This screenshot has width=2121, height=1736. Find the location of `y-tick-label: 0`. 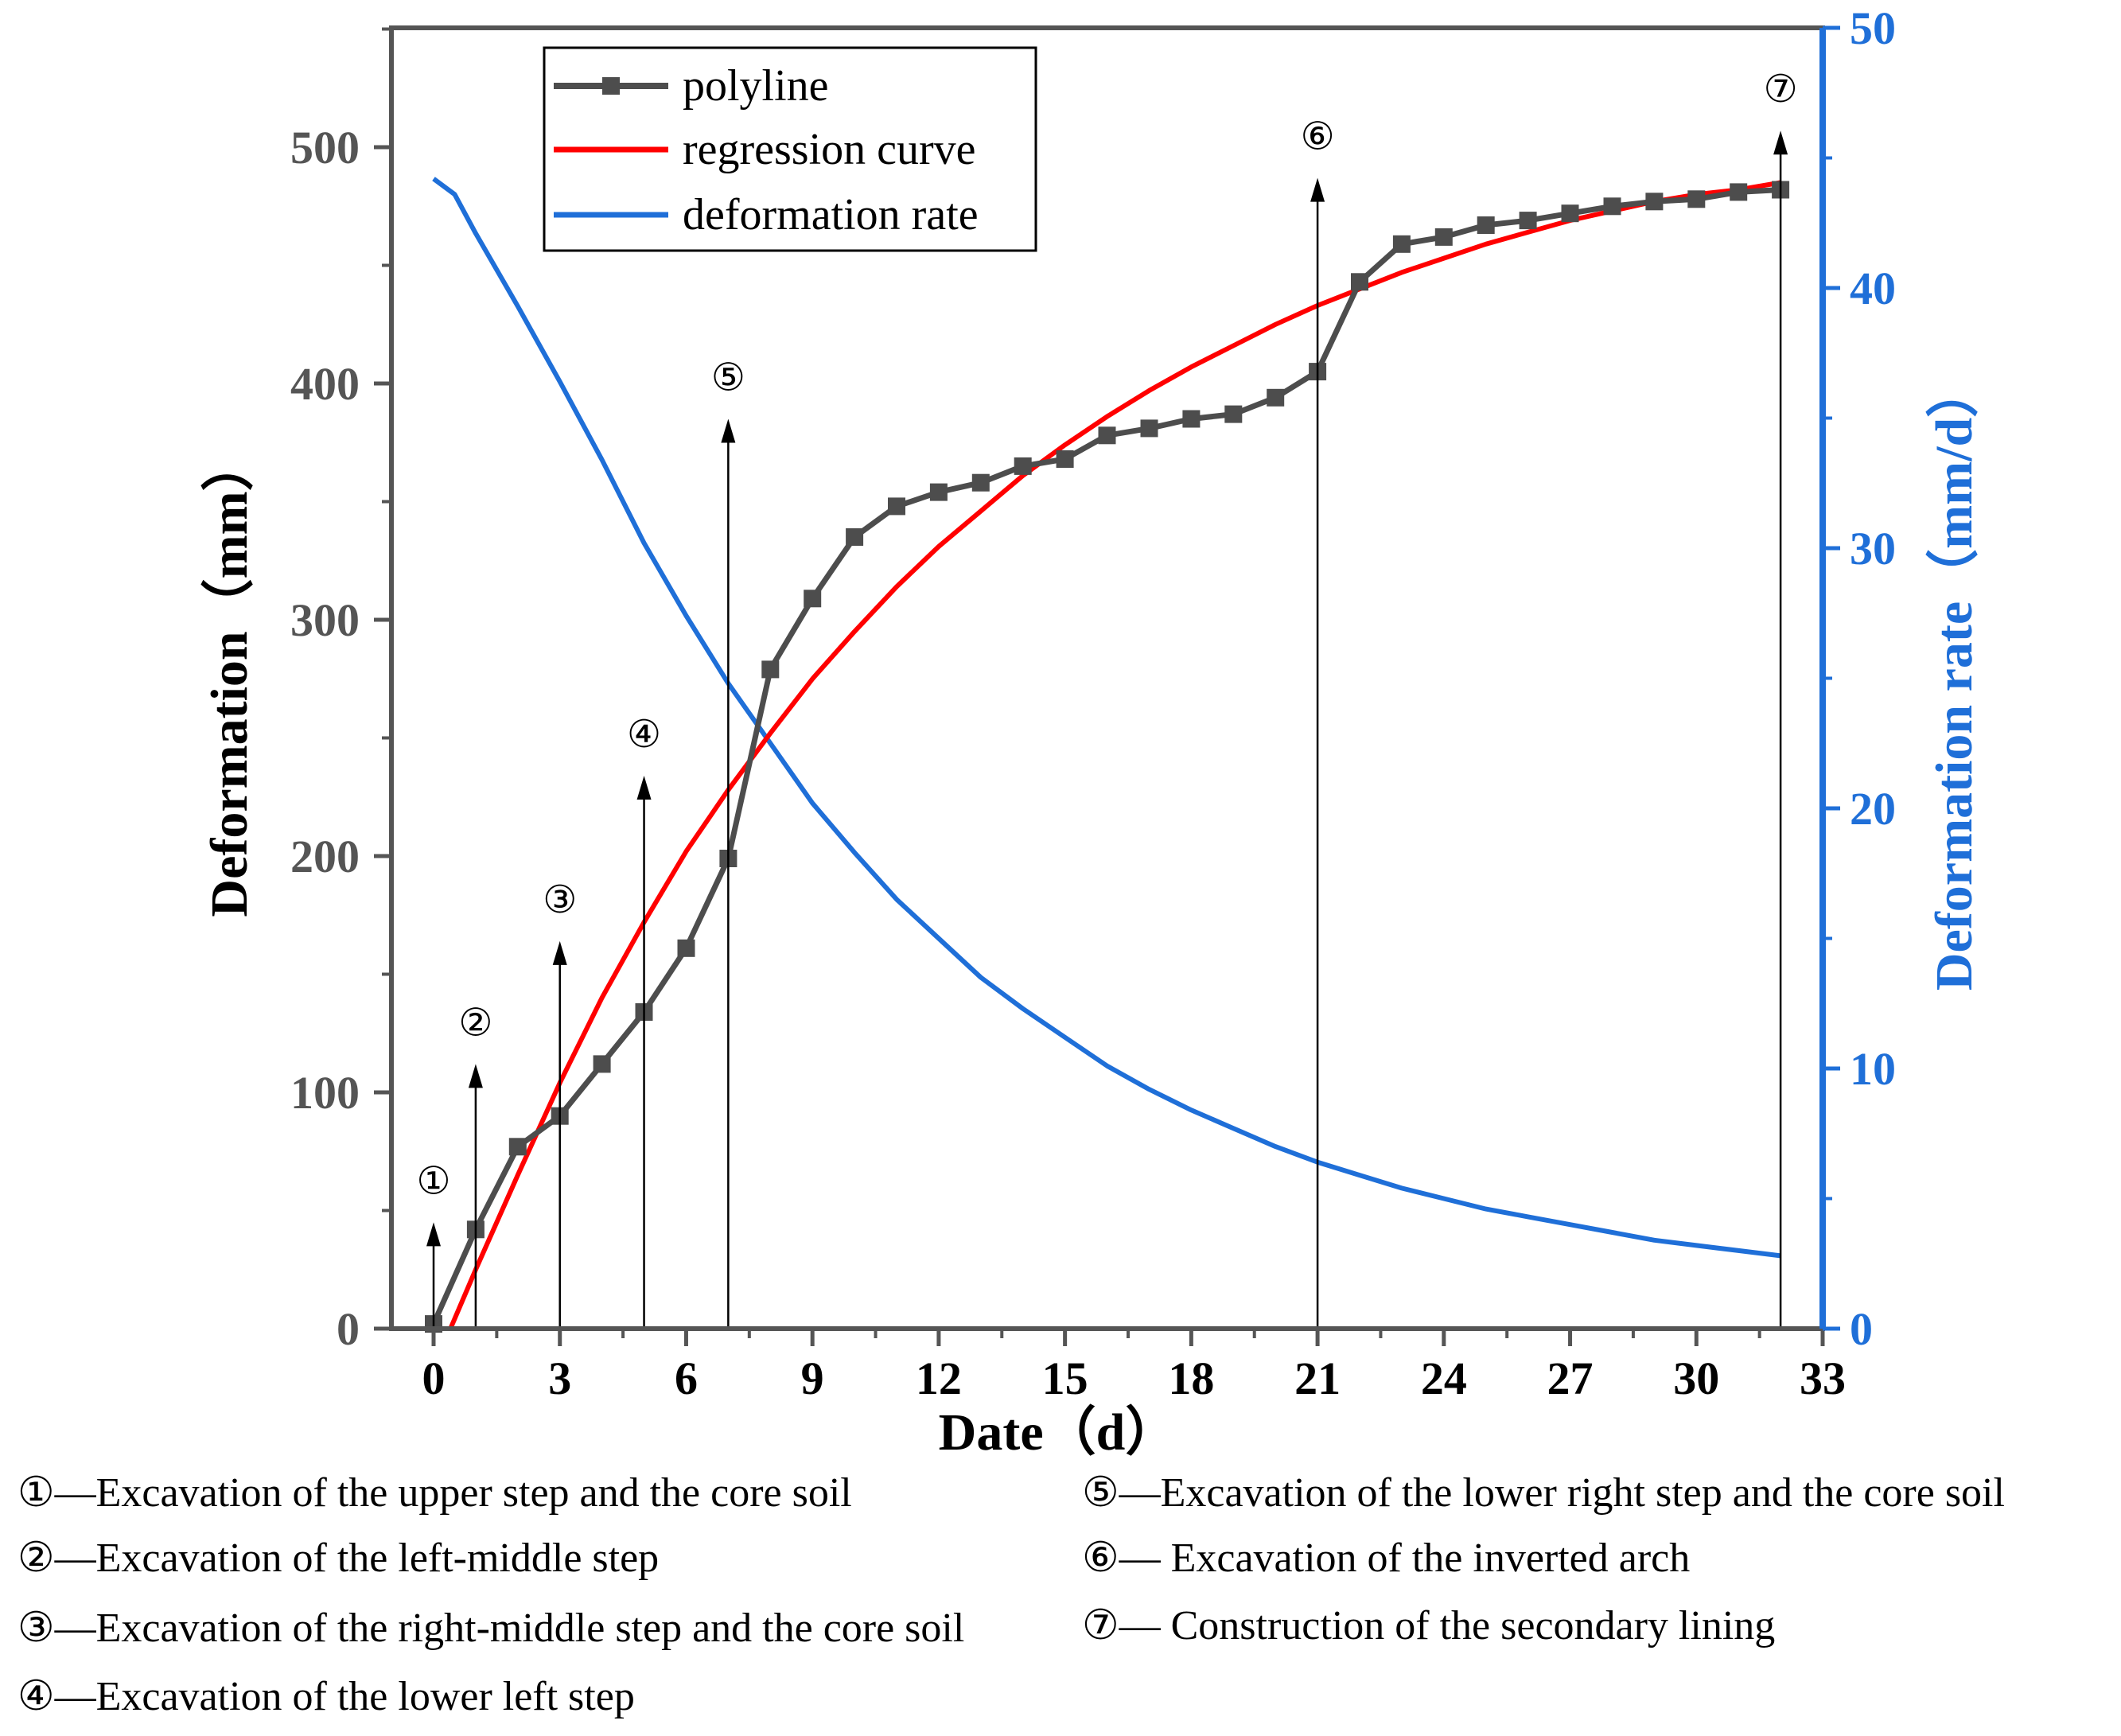

y-tick-label: 0 is located at coordinates (348, 1329).